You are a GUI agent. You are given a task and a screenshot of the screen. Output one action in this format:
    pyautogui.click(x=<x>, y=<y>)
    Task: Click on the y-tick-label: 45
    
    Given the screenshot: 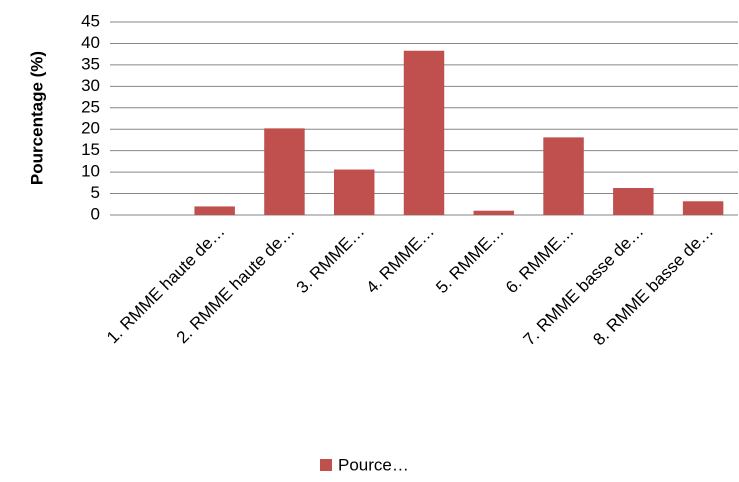 What is the action you would take?
    pyautogui.click(x=90, y=20)
    